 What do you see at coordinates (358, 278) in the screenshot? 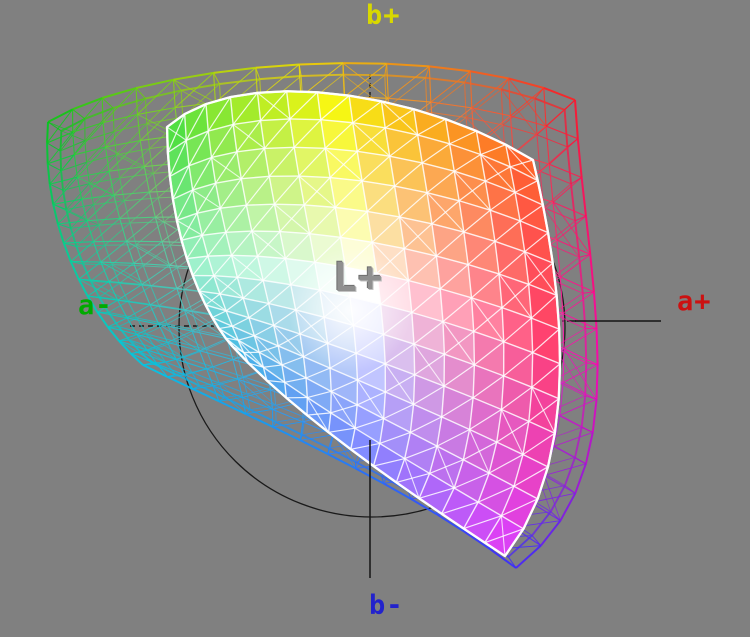
I see `axis-label-l-plus: L+` at bounding box center [358, 278].